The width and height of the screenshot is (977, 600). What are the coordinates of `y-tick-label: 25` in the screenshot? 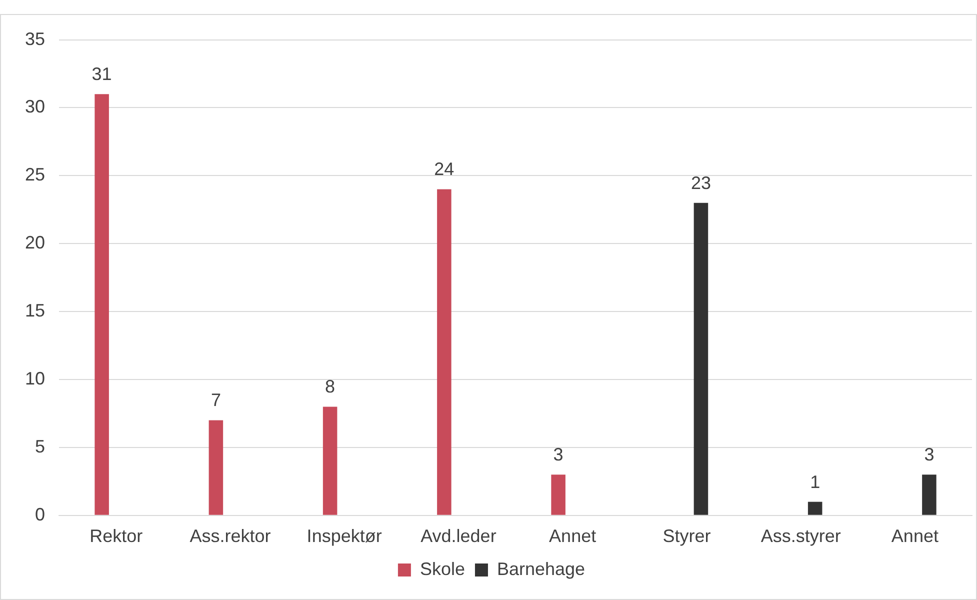 It's located at (35, 174).